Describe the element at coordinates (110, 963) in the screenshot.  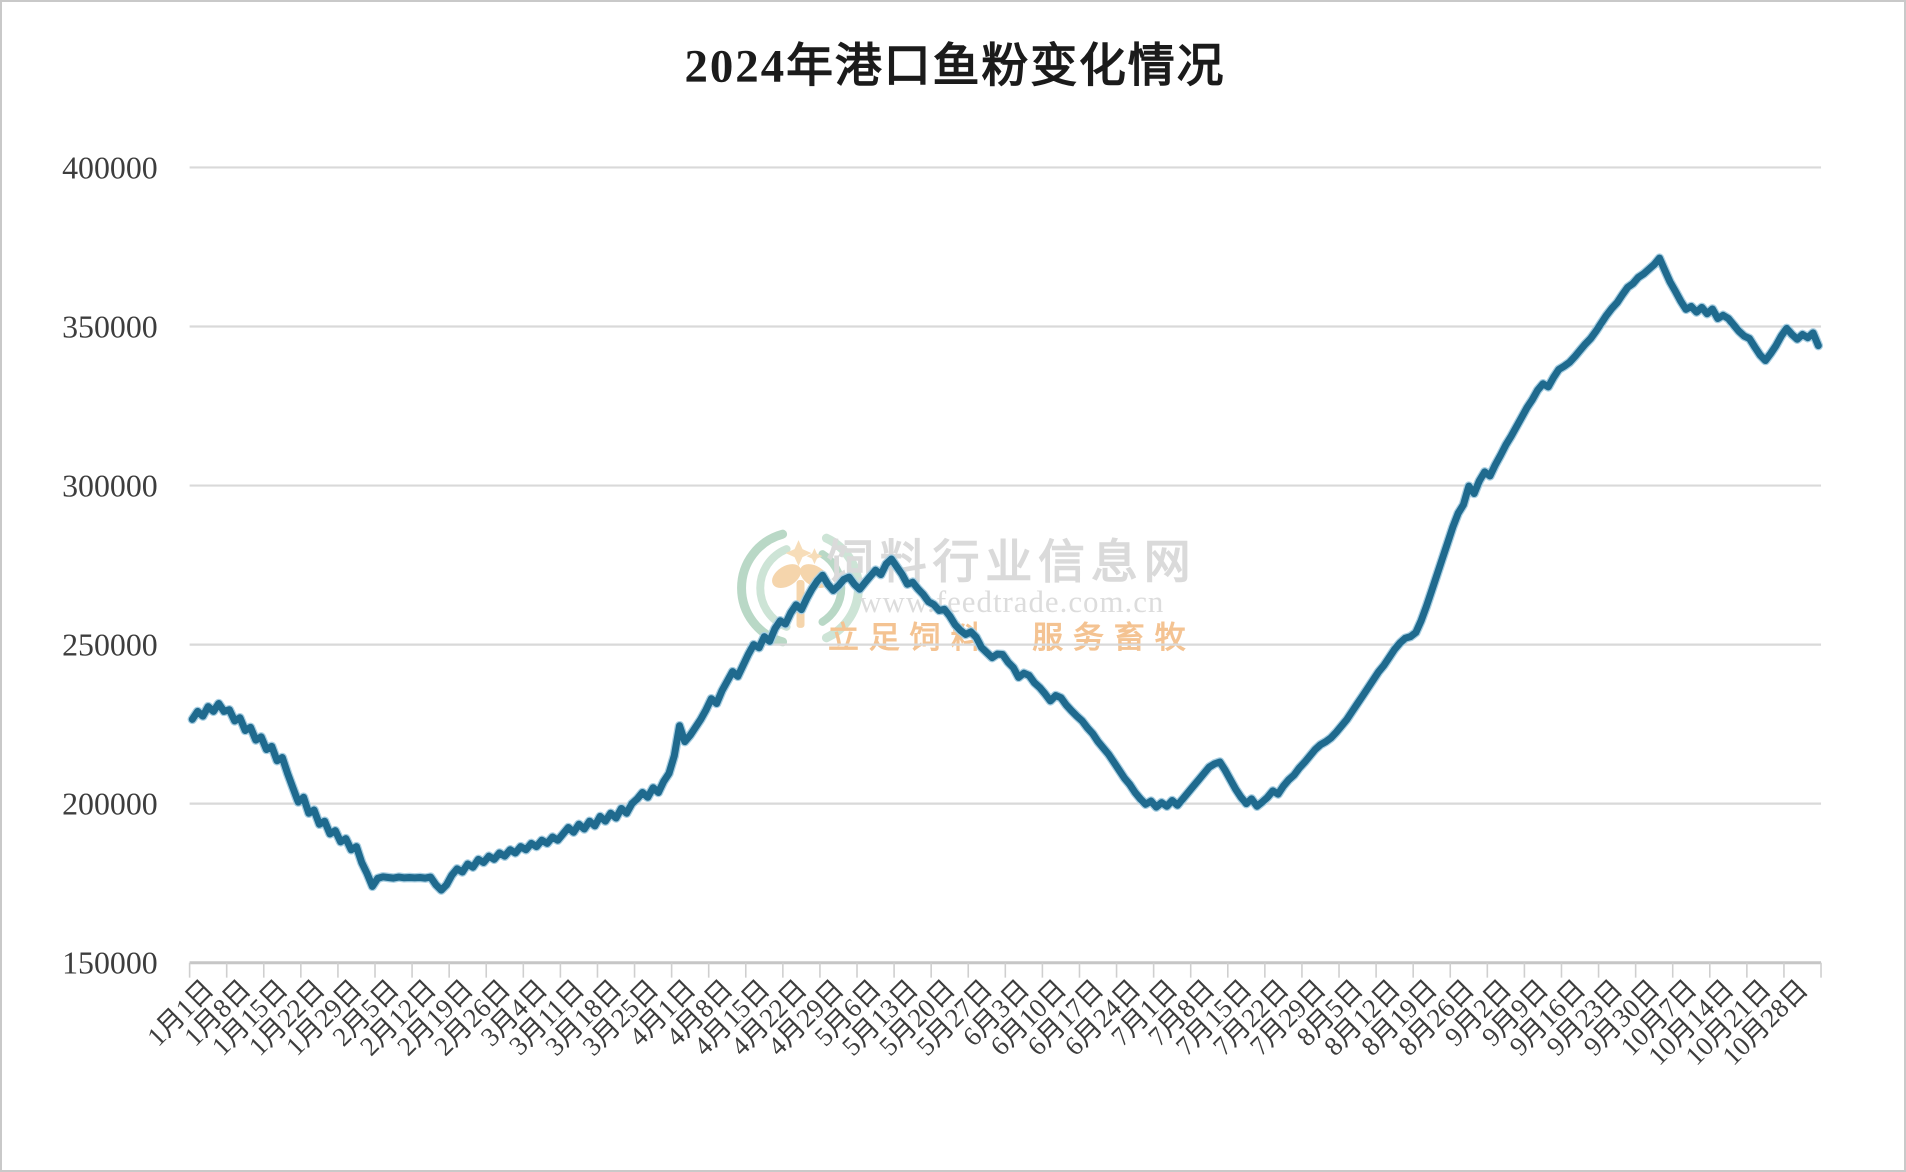
I see `y-axis-tick-label: 150000` at that location.